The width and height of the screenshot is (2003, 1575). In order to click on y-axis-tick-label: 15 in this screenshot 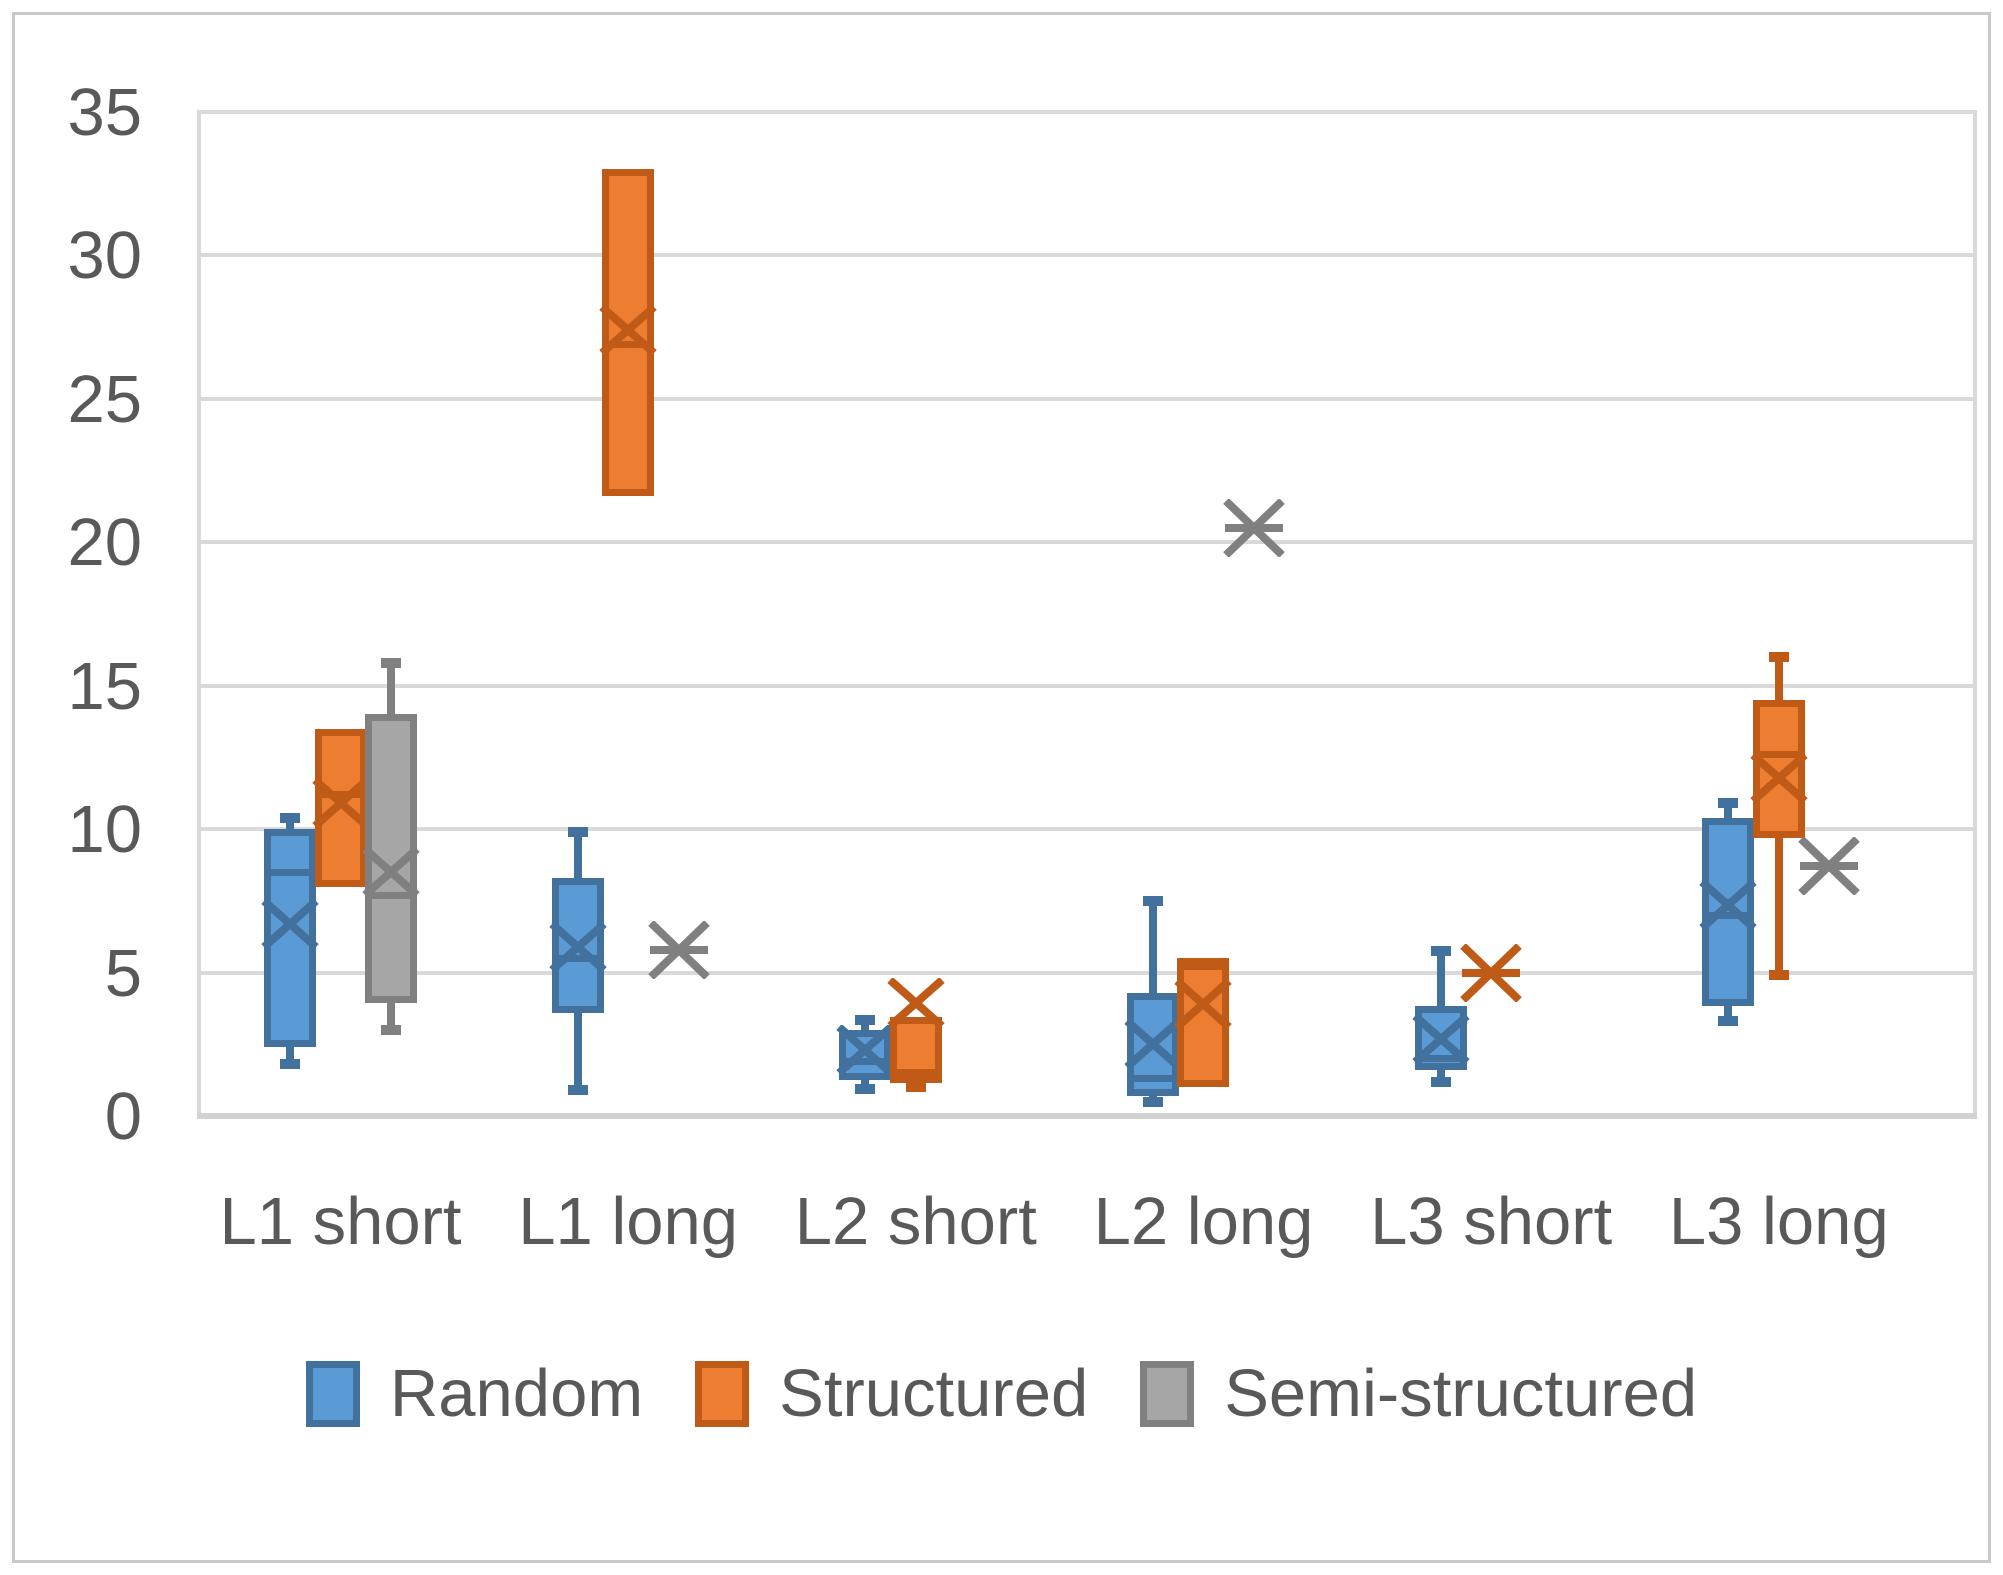, I will do `click(104, 686)`.